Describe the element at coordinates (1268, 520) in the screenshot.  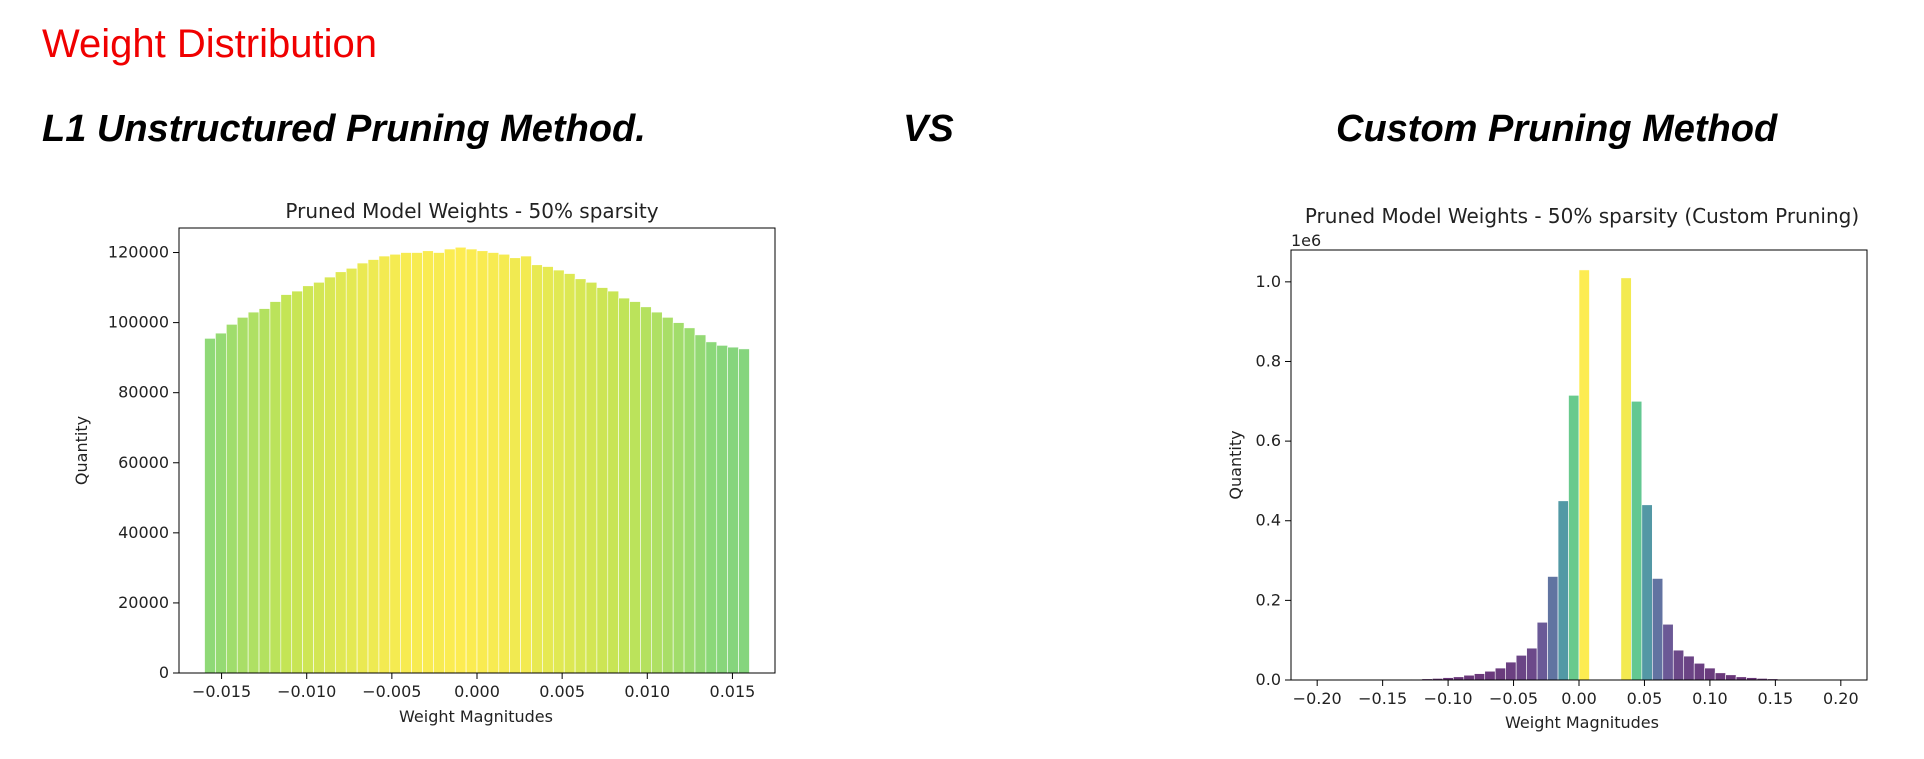
I see `y-tick-label: 0.4` at that location.